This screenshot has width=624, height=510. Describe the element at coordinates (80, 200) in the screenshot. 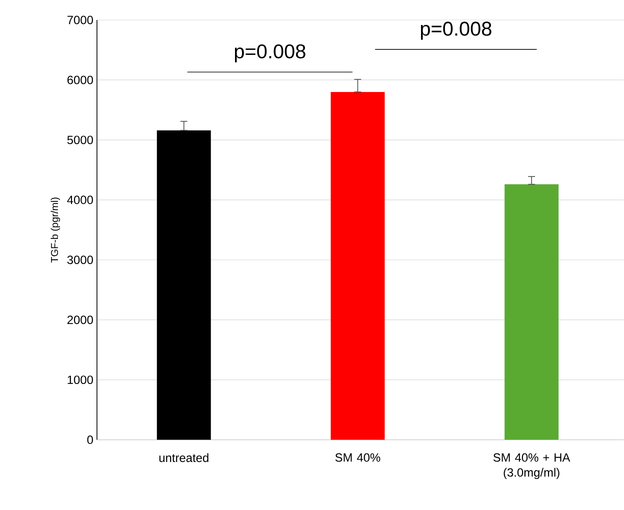

I see `y-tick-label: 4000` at that location.